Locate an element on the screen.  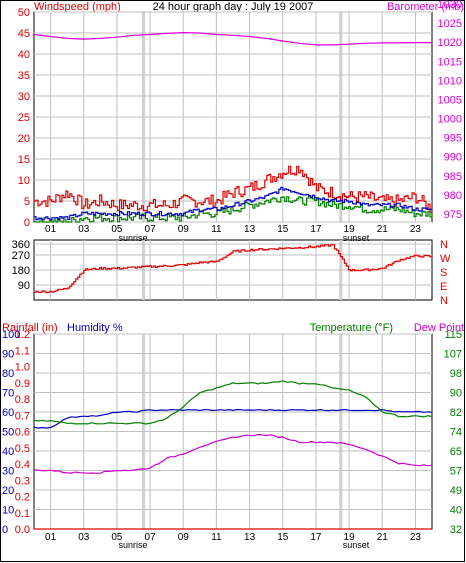
dewpoint-label: Dew Point is located at coordinates (439, 328).